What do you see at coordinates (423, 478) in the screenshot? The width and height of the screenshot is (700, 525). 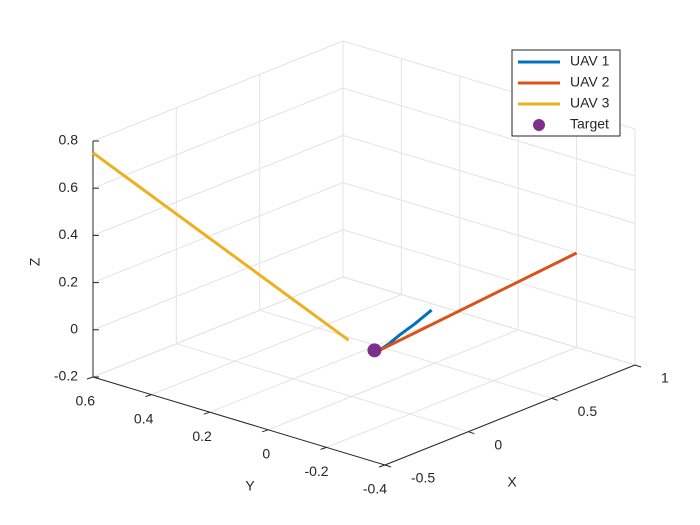 I see `x-tick-label: -0.5` at bounding box center [423, 478].